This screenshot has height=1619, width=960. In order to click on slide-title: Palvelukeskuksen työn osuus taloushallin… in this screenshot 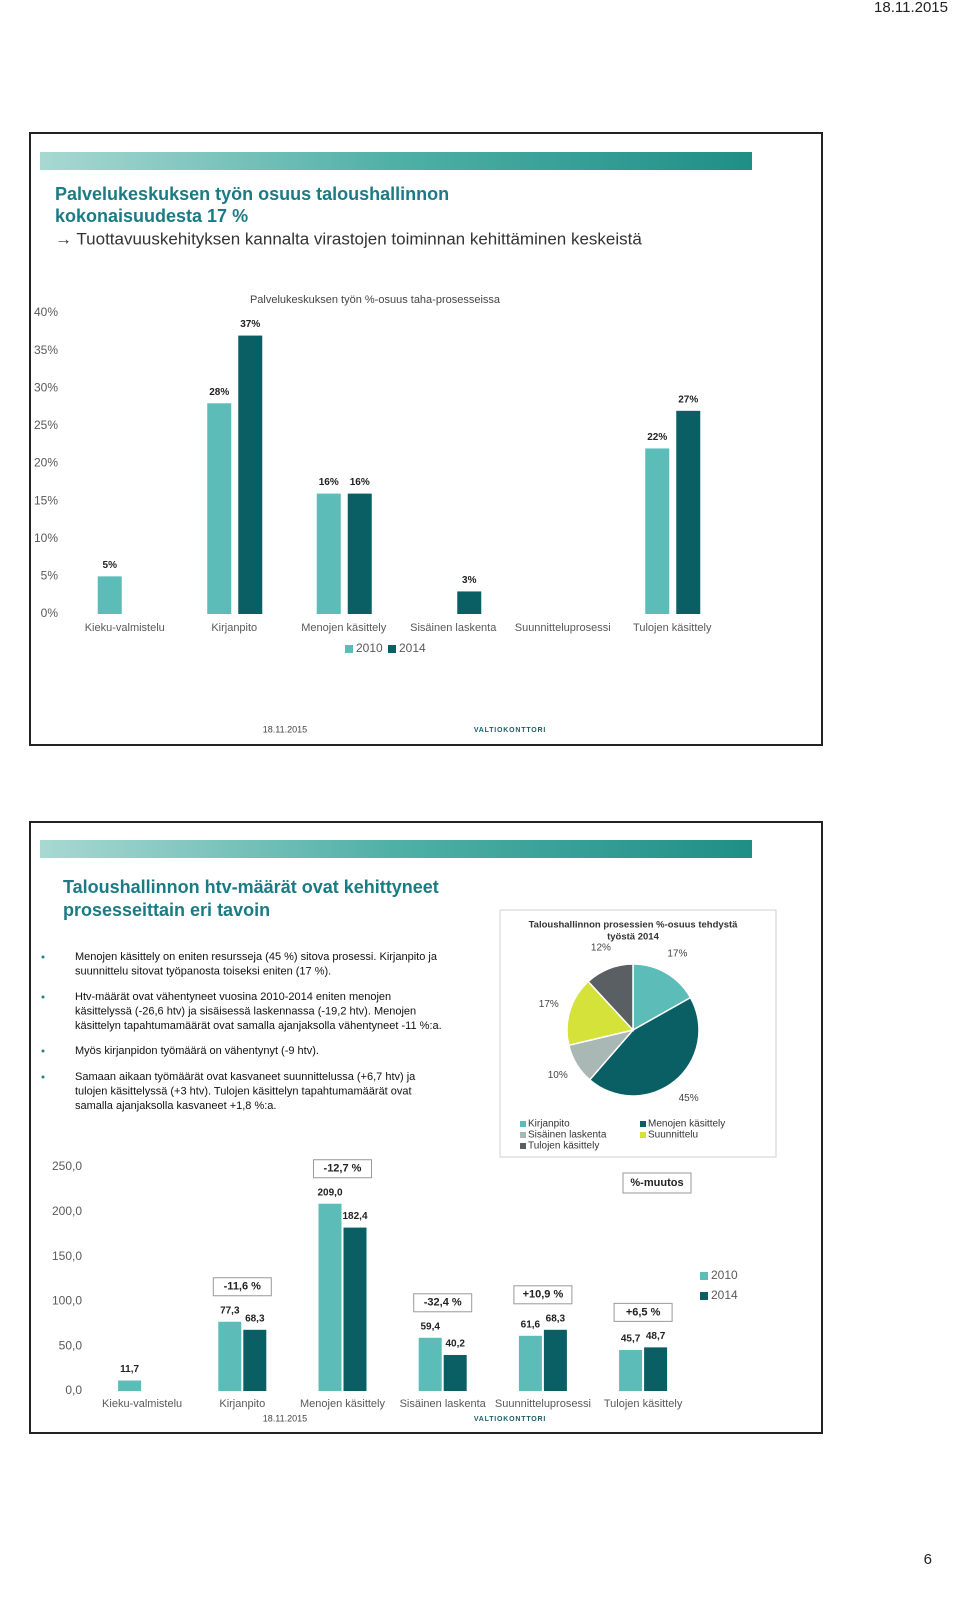, I will do `click(252, 194)`.